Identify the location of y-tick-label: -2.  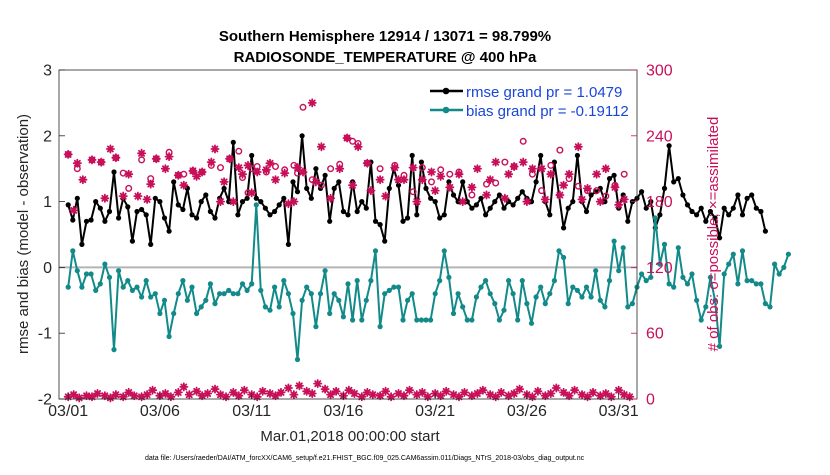
(45, 400).